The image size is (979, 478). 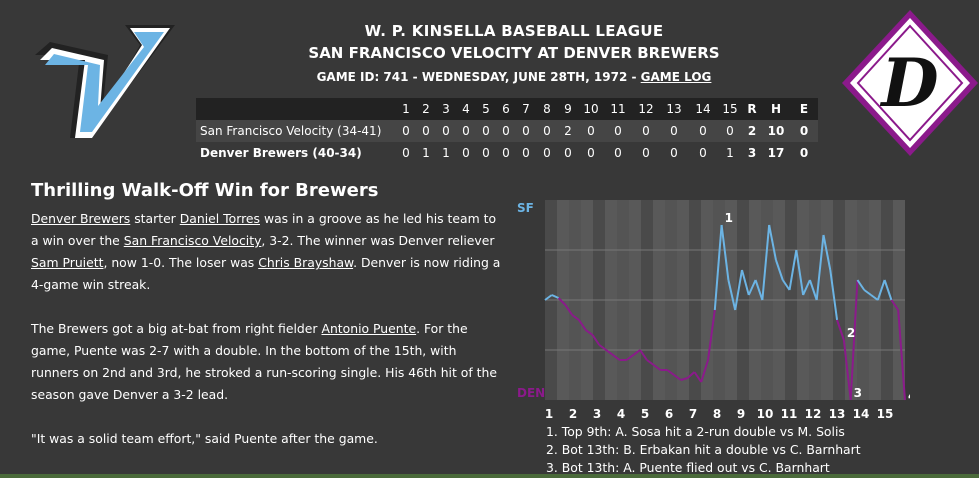 What do you see at coordinates (67, 262) in the screenshot?
I see `story-link: Sam Pruiett` at bounding box center [67, 262].